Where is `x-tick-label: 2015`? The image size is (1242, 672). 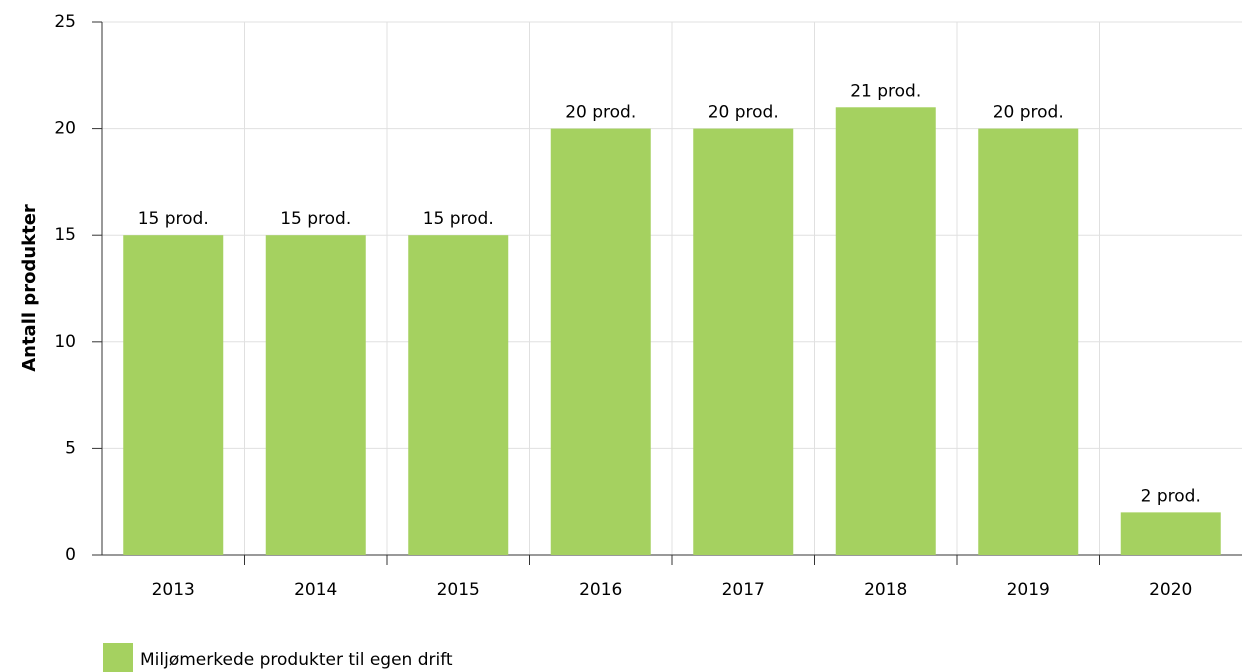
x-tick-label: 2015 is located at coordinates (458, 590).